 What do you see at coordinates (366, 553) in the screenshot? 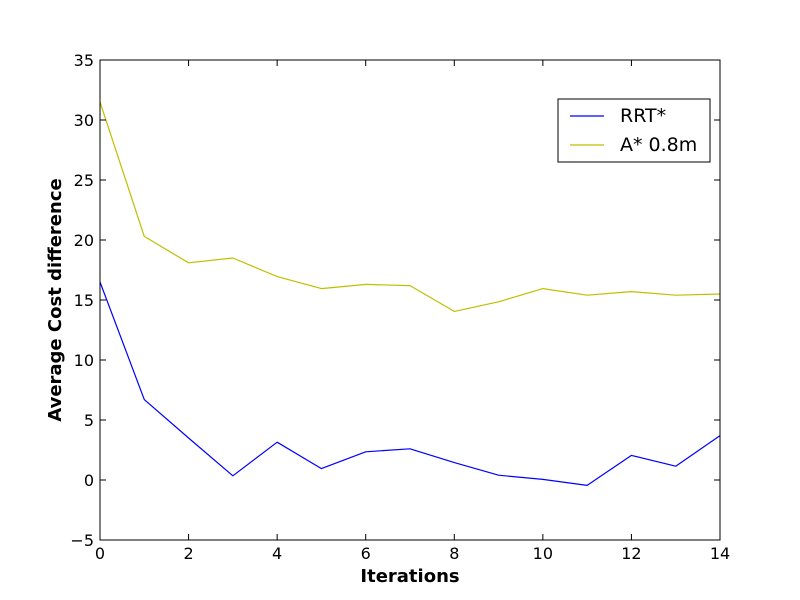
I see `x-tick-label: 6` at bounding box center [366, 553].